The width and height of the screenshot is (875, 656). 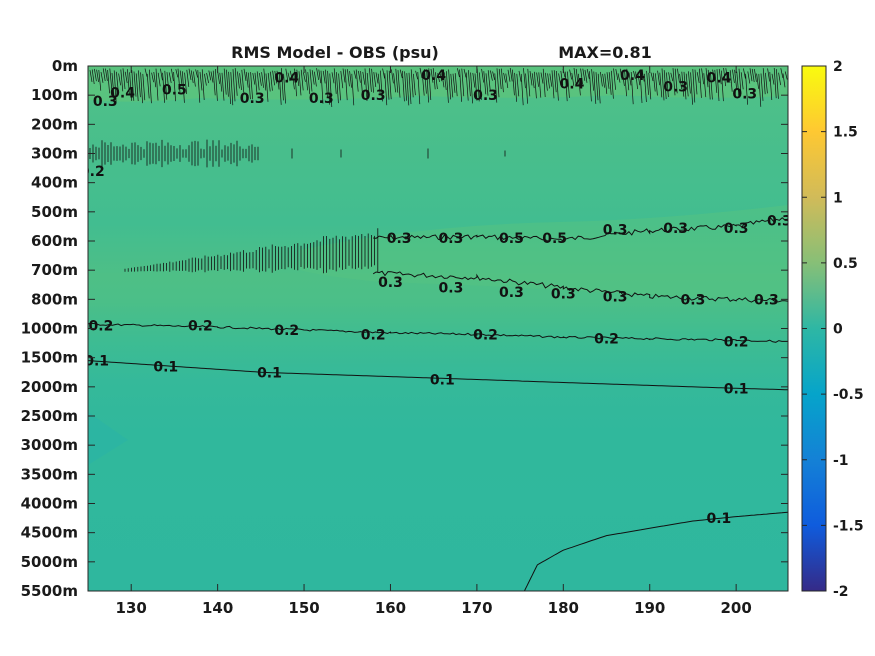 What do you see at coordinates (335, 52) in the screenshot?
I see `chart-title: RMS Model - OBS (psu)` at bounding box center [335, 52].